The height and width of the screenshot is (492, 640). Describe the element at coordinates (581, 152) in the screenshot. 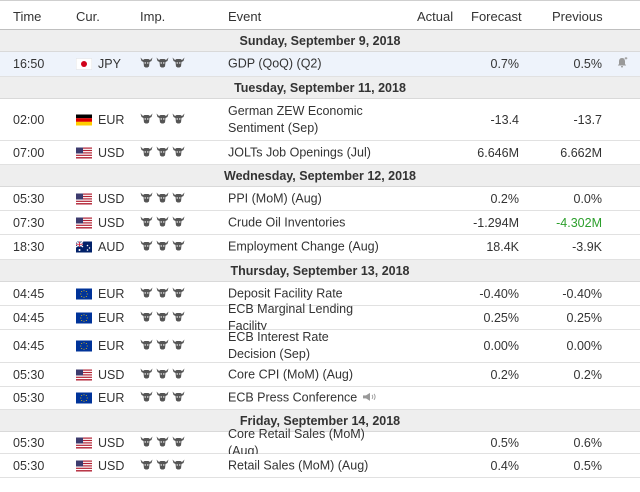

I see `event-previous: 6.662M` at that location.